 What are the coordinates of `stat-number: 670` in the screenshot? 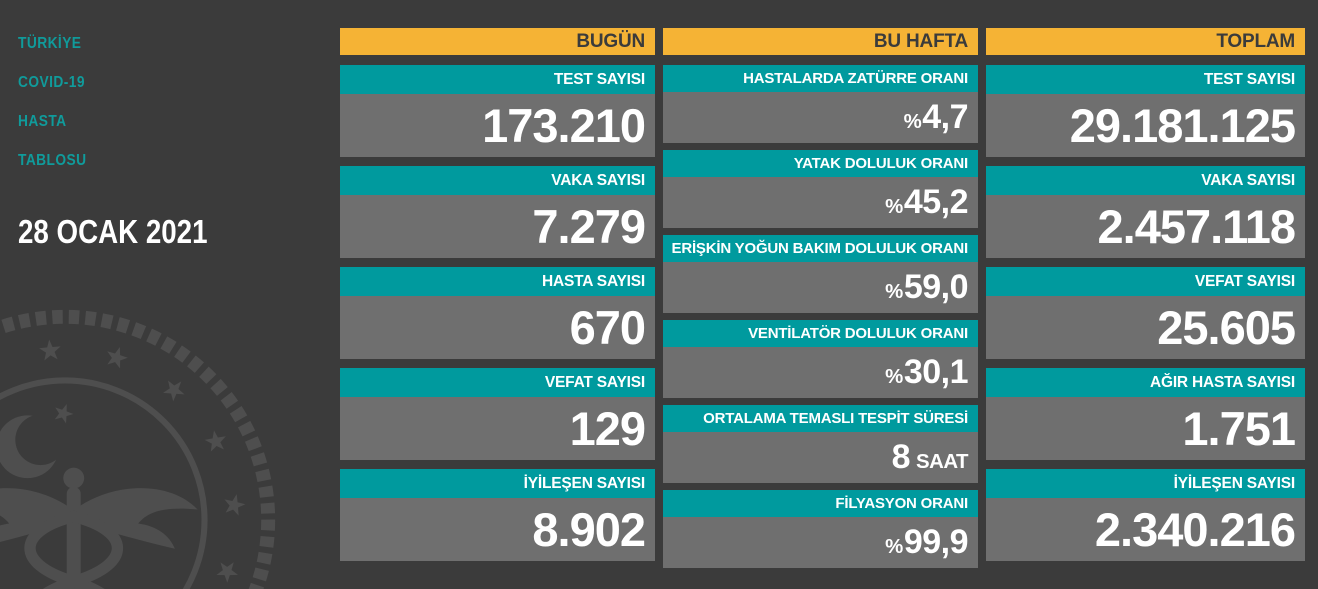 It's located at (607, 327).